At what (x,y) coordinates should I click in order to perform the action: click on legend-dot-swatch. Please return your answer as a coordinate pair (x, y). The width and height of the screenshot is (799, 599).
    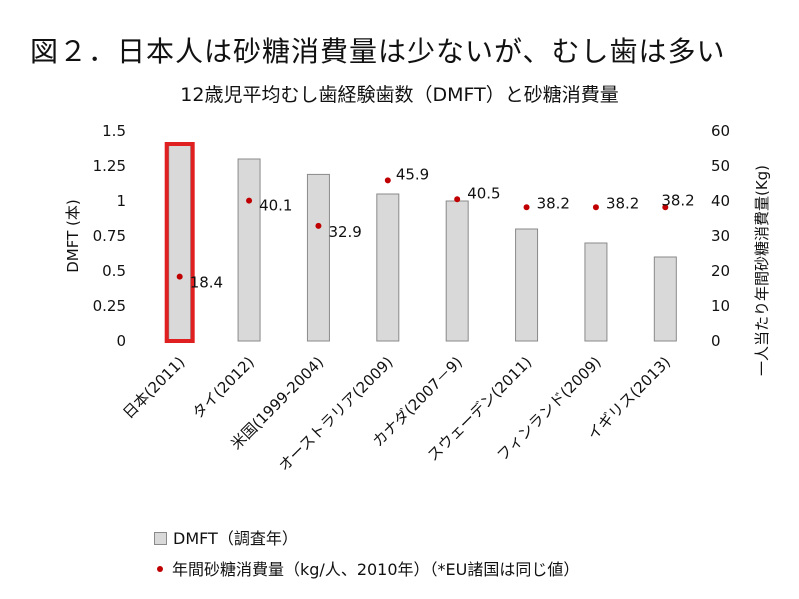
    Looking at the image, I should click on (160, 569).